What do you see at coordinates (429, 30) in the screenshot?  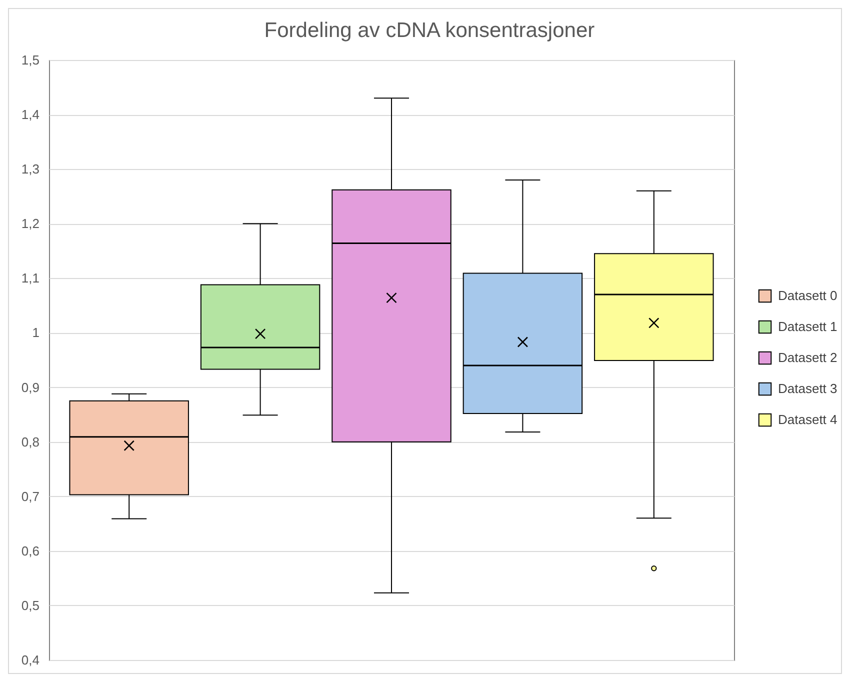 I see `chart-title: Fordeling av cDNA konsentrasjoner` at bounding box center [429, 30].